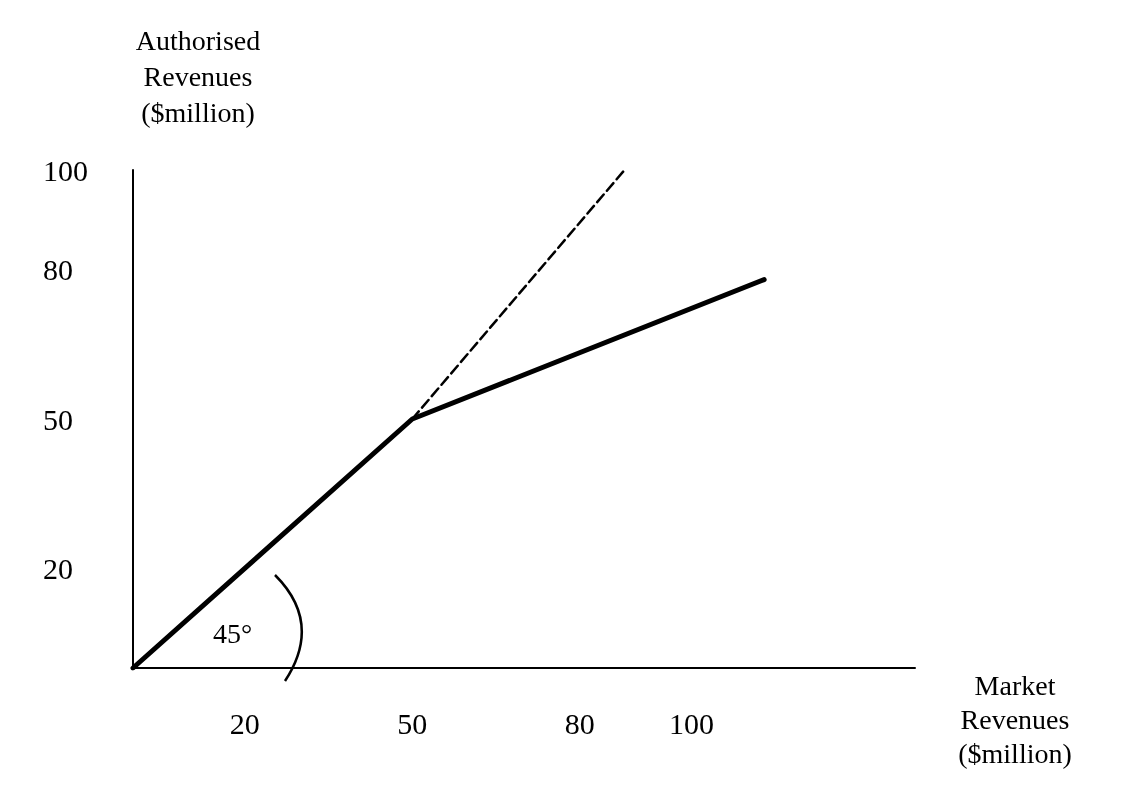 The image size is (1144, 800). Describe the element at coordinates (579, 723) in the screenshot. I see `x-tick-label: 80` at that location.